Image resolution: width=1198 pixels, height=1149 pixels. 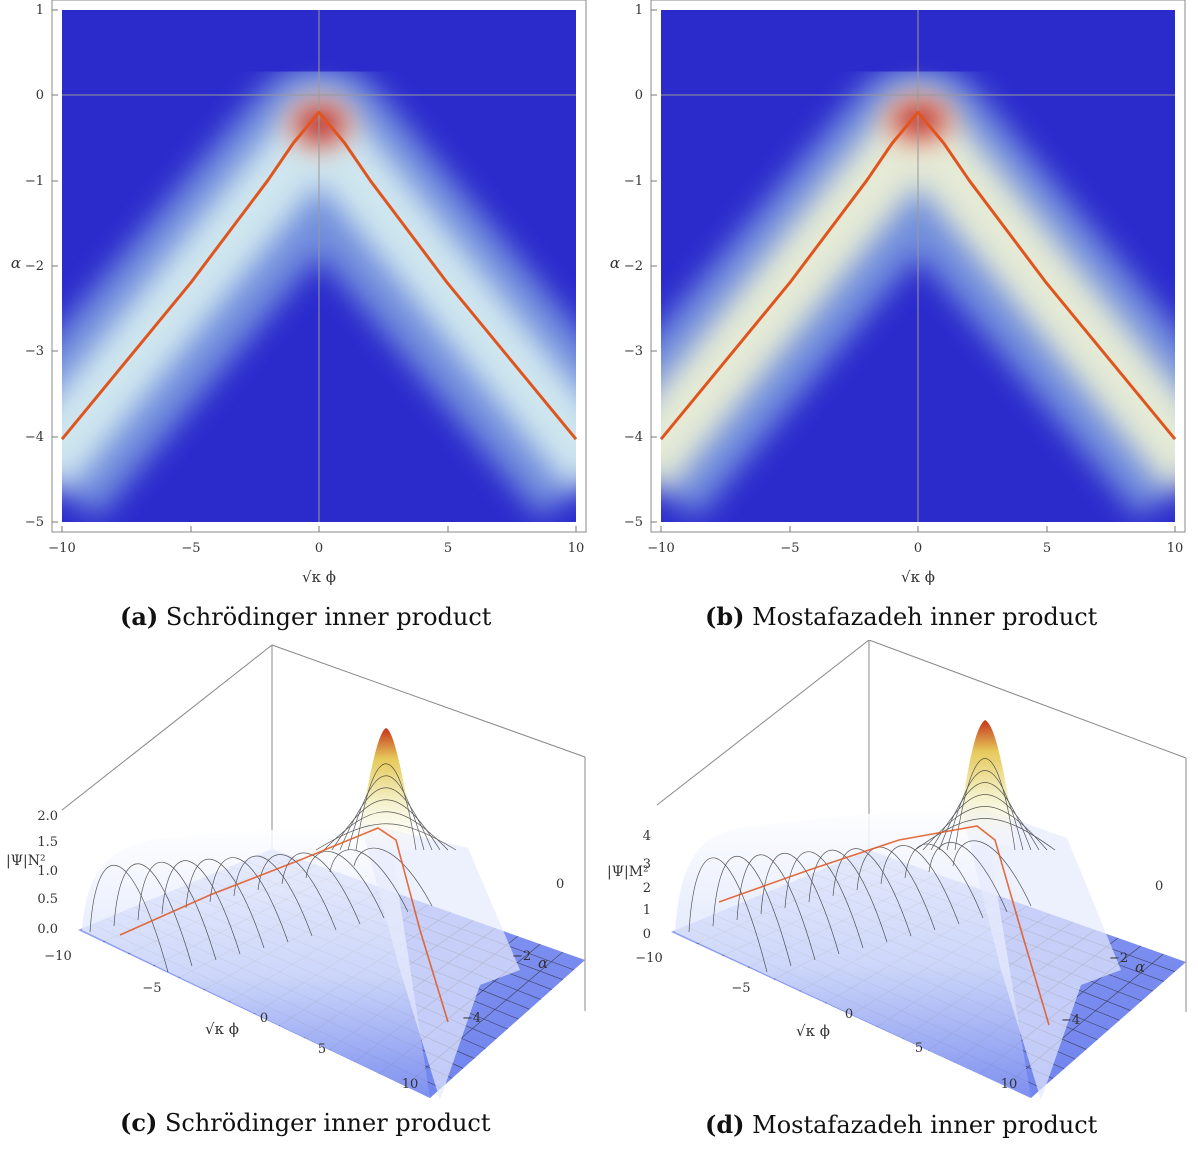 What do you see at coordinates (47, 929) in the screenshot?
I see `z-tick: 0.0` at bounding box center [47, 929].